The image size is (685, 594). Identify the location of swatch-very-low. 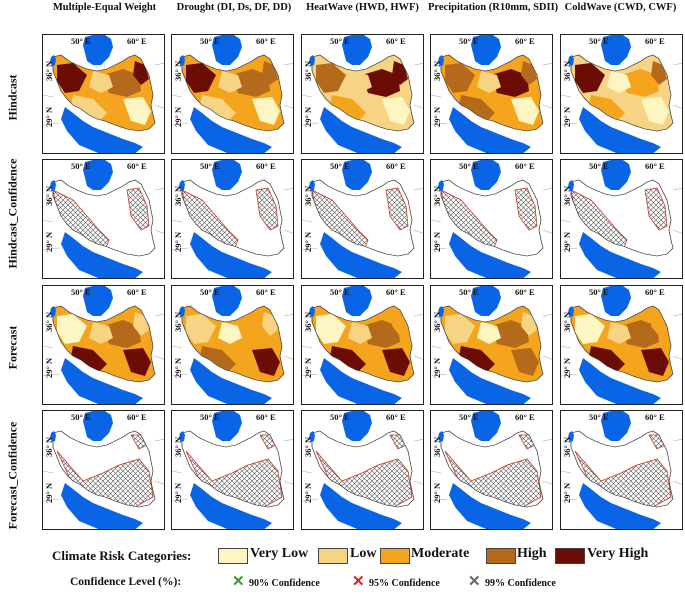
(233, 556).